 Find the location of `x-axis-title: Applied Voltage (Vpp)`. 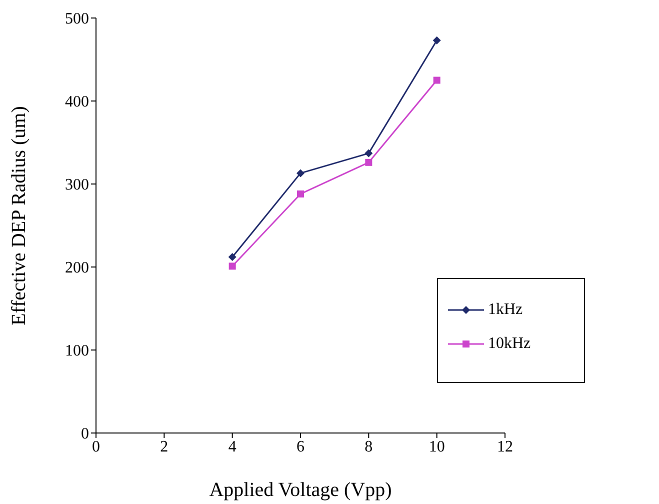

x-axis-title: Applied Voltage (Vpp) is located at coordinates (300, 490).